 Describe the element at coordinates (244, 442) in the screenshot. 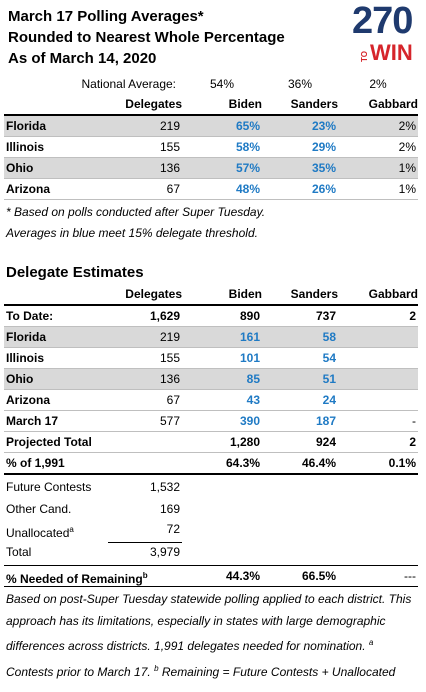

I see `cell: 1,280` at that location.